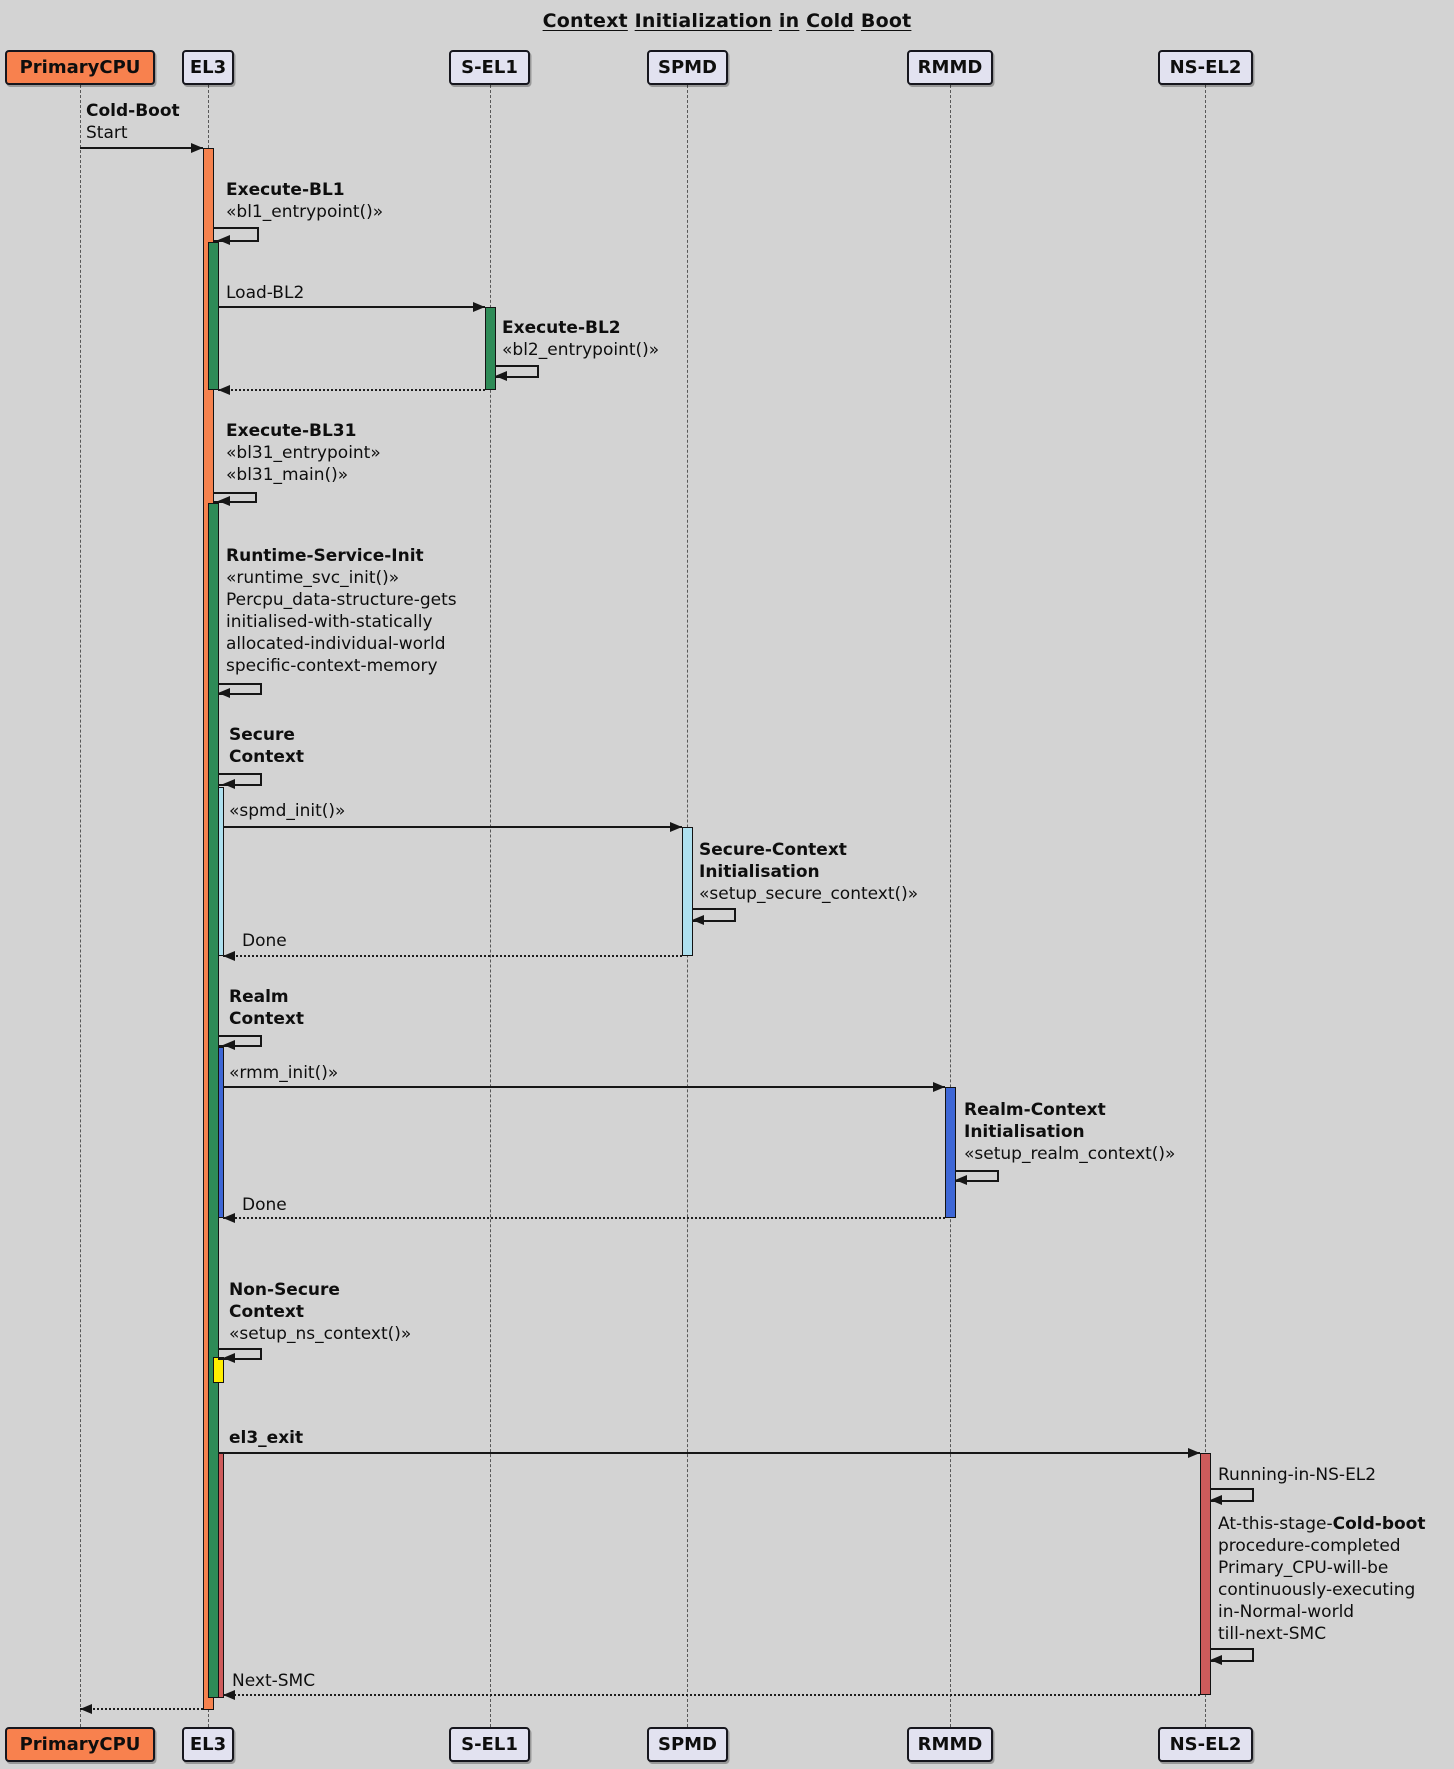  I want to click on label-runtime-service-init-line: Runtime-Service-Init, so click(341, 556).